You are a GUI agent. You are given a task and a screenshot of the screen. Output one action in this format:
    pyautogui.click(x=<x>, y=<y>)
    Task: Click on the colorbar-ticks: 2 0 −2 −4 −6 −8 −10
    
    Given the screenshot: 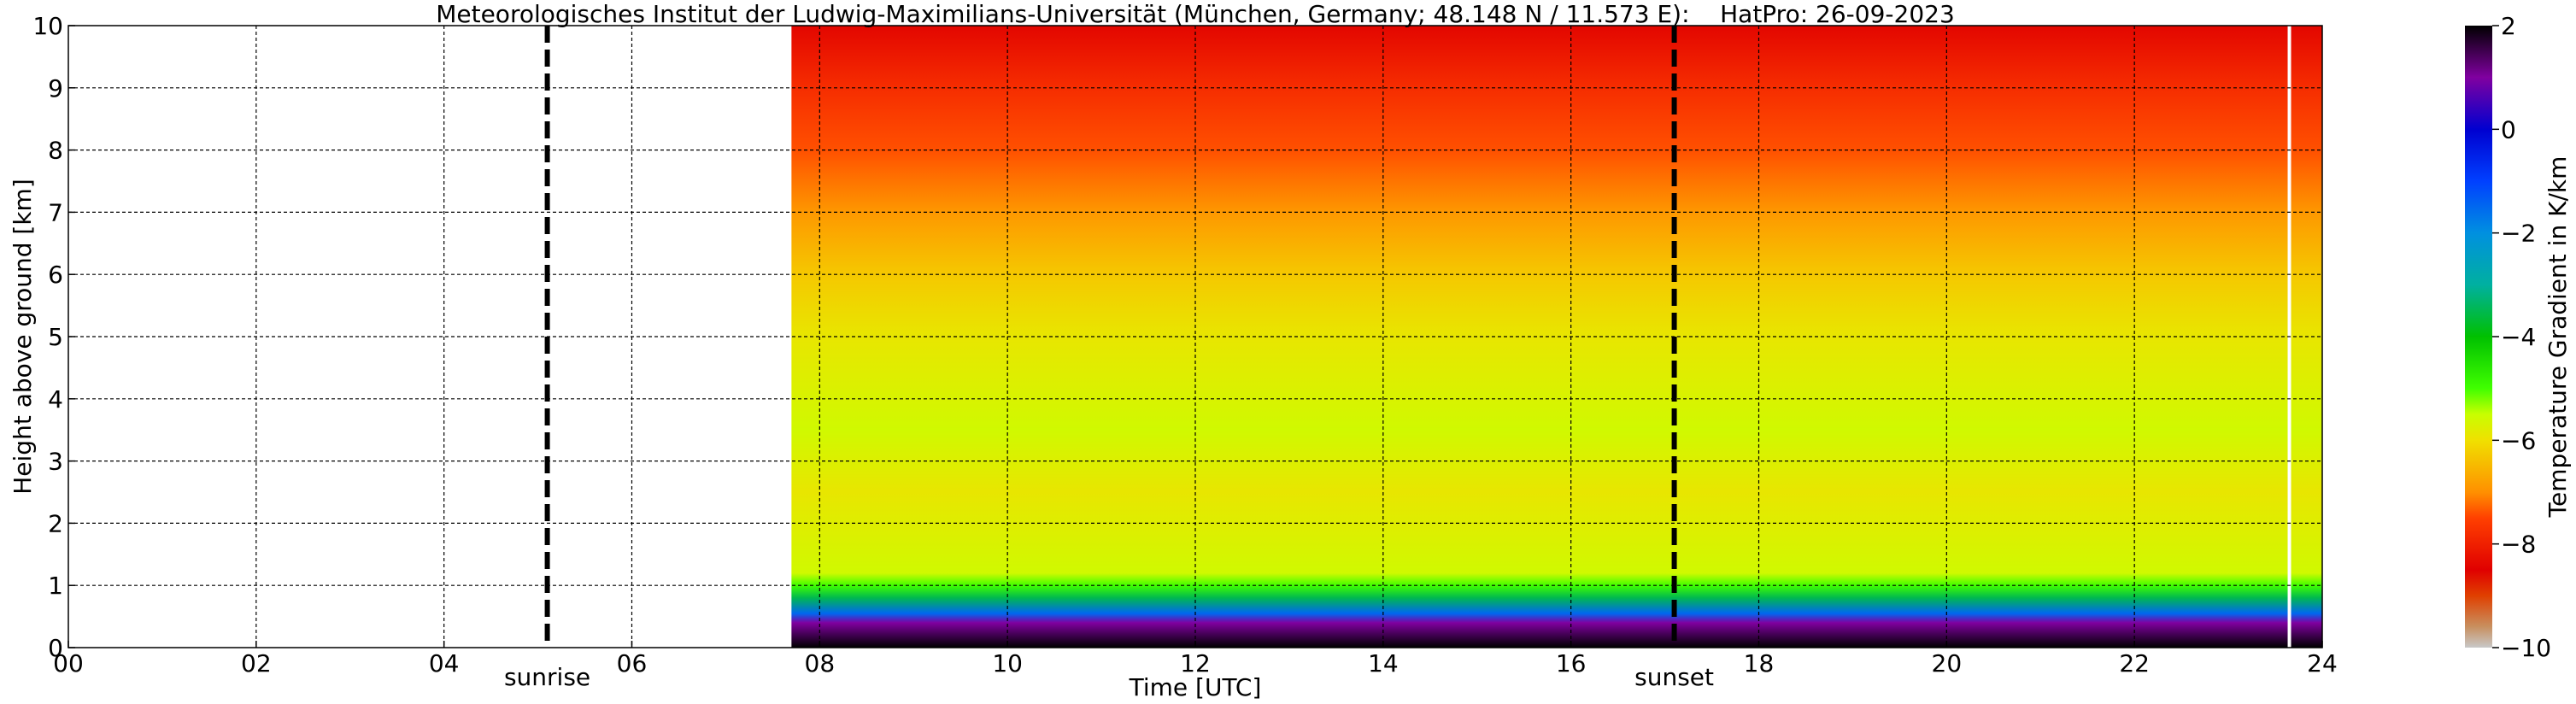 What is the action you would take?
    pyautogui.click(x=2521, y=337)
    